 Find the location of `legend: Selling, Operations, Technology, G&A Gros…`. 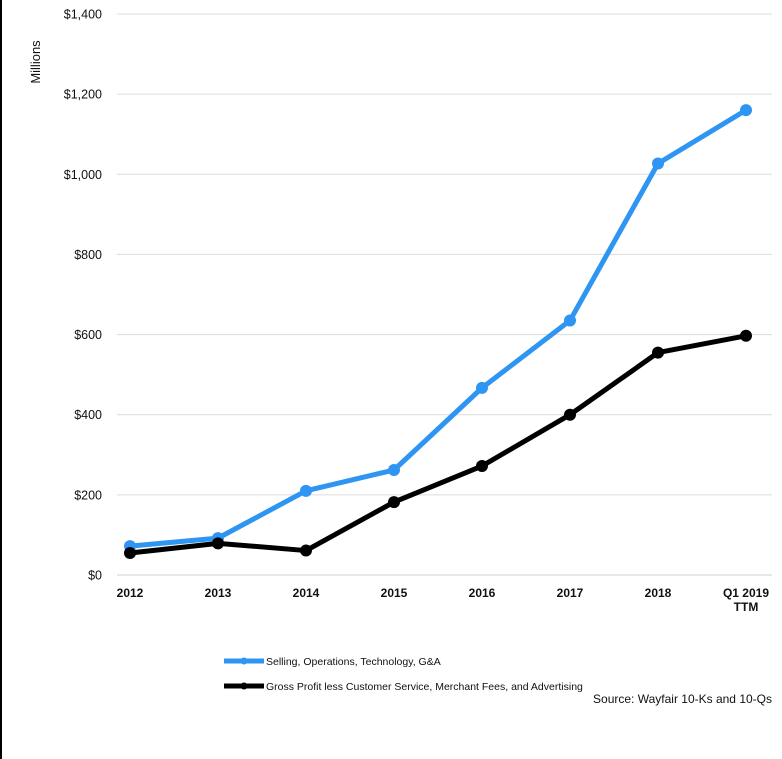

legend: Selling, Operations, Technology, G&A Gros… is located at coordinates (403, 674).